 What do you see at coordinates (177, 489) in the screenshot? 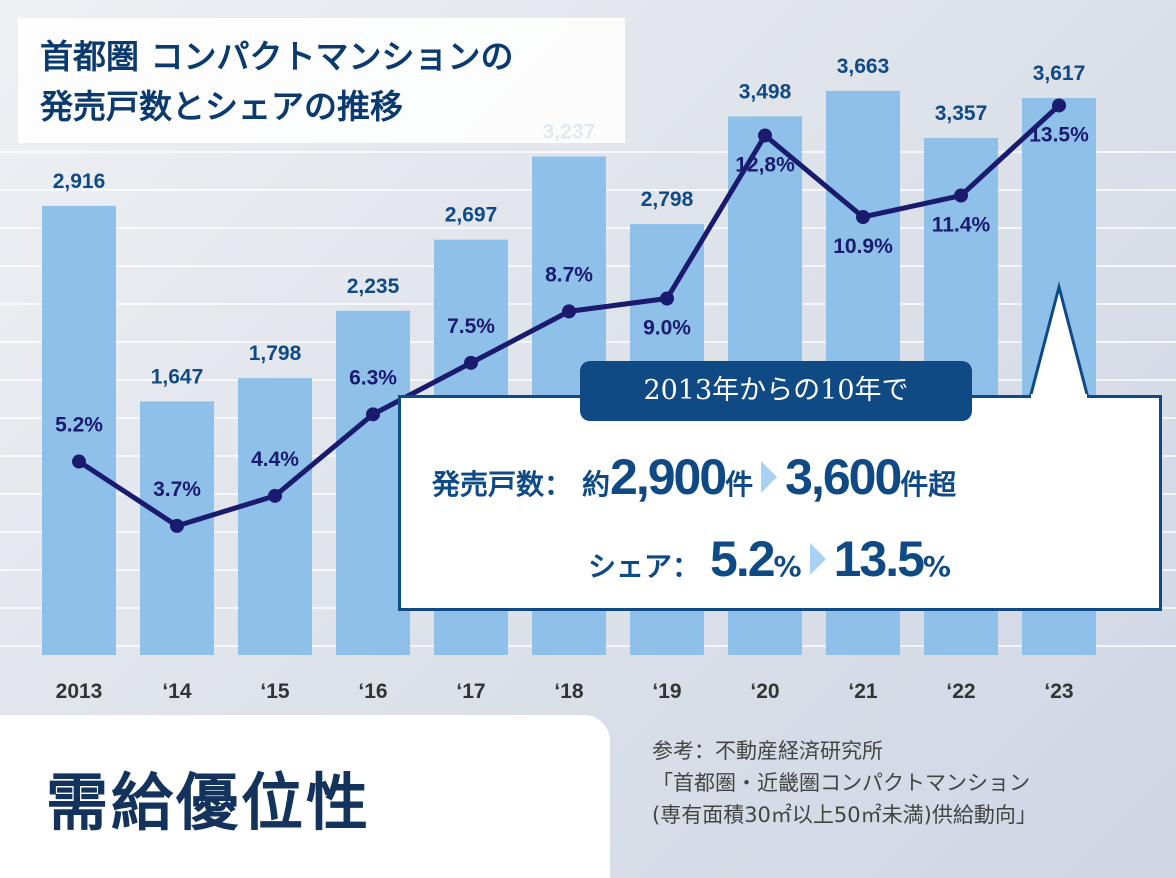
I see `share-value-label: 3.7%` at bounding box center [177, 489].